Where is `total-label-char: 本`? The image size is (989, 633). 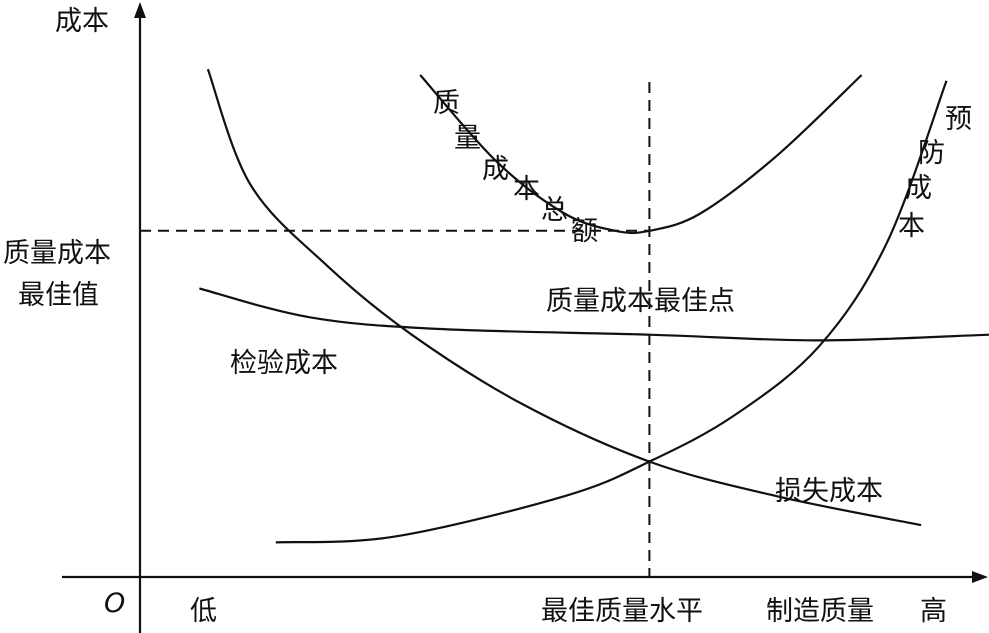 total-label-char: 本 is located at coordinates (526, 189).